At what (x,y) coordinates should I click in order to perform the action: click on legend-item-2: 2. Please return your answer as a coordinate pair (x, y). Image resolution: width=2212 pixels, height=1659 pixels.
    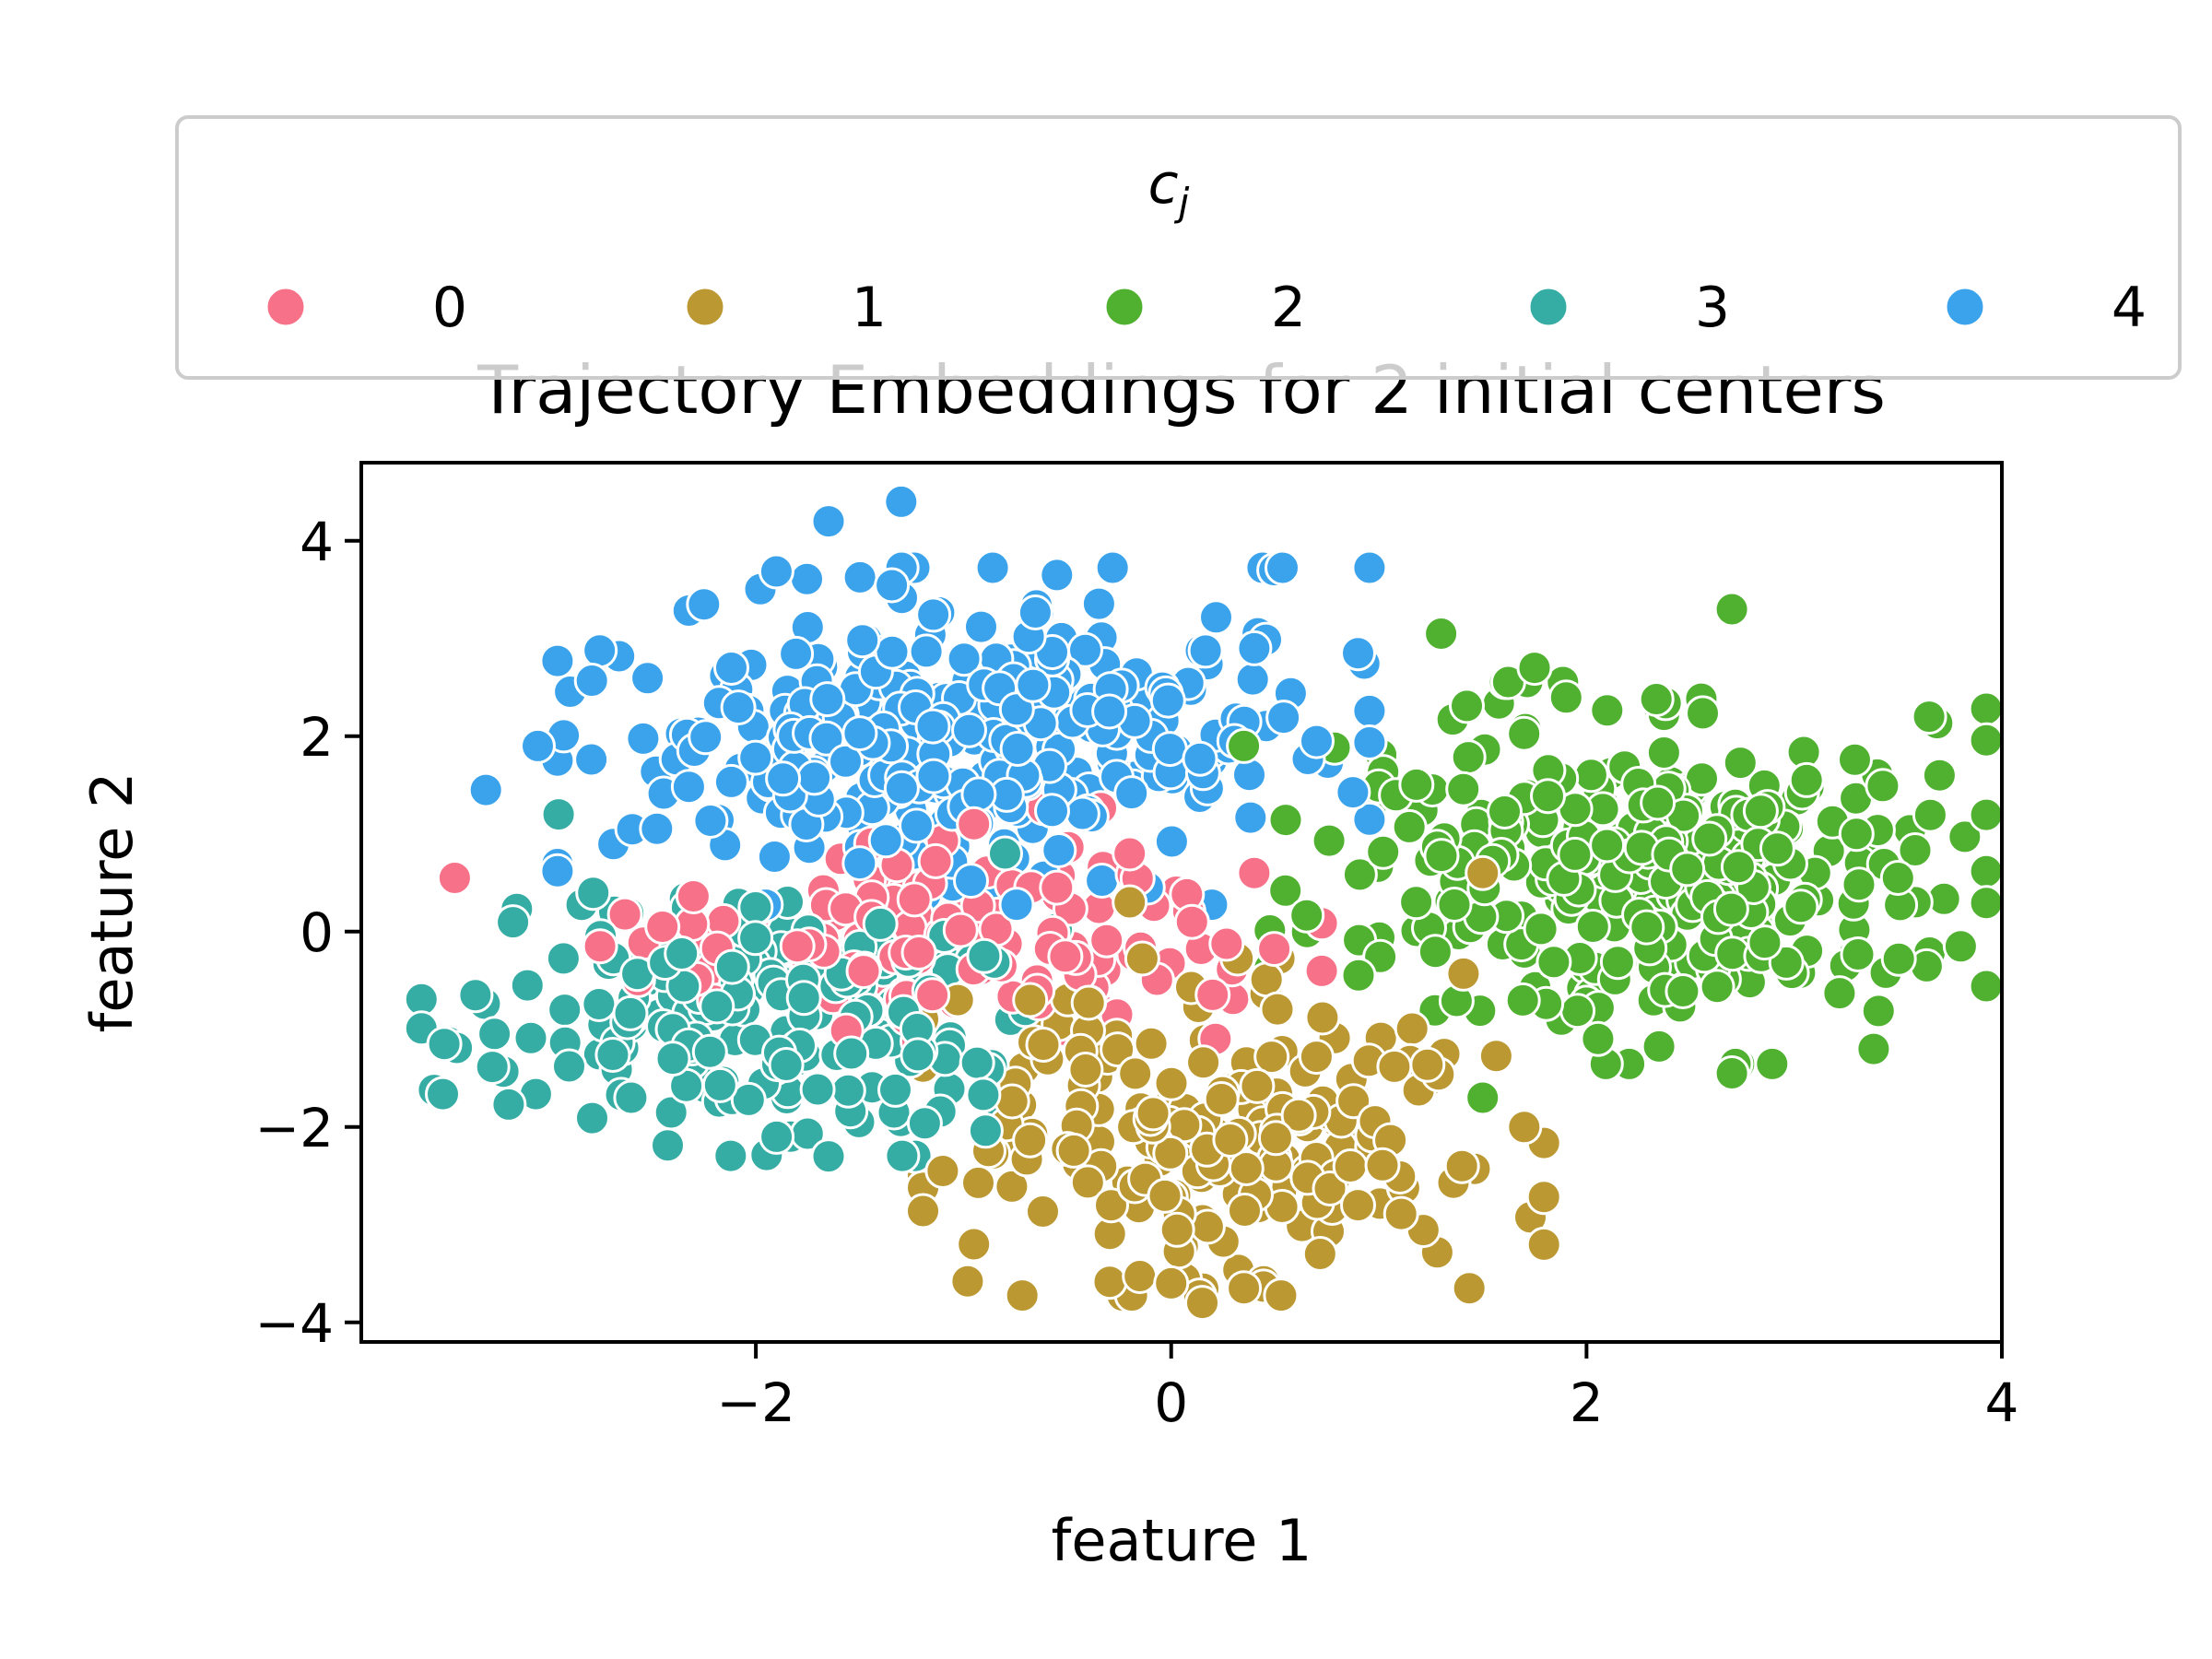
    Looking at the image, I should click on (1204, 308).